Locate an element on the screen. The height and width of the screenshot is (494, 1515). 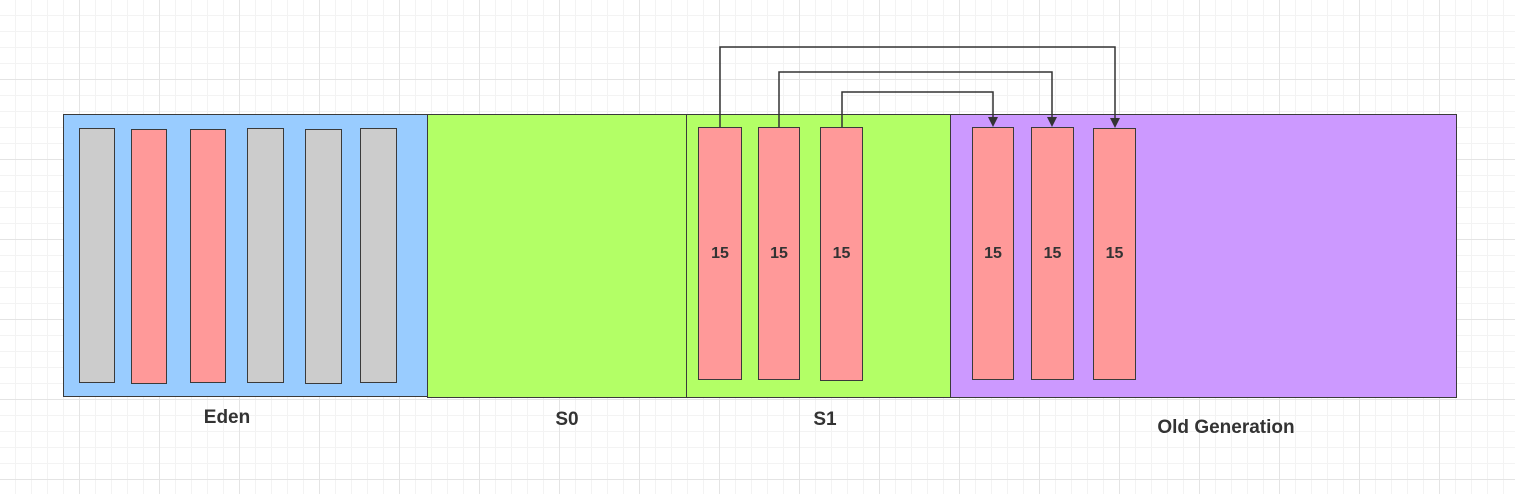
s0-label: S0 is located at coordinates (567, 419).